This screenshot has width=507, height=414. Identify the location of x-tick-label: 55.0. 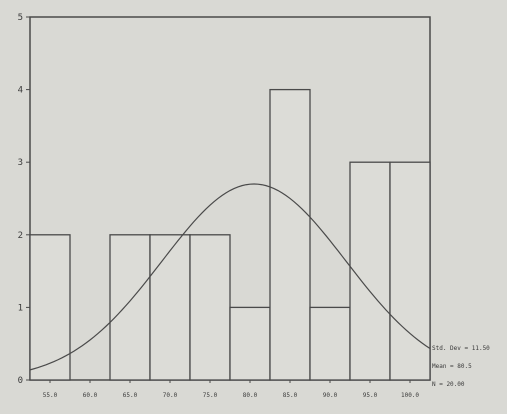
(50, 395).